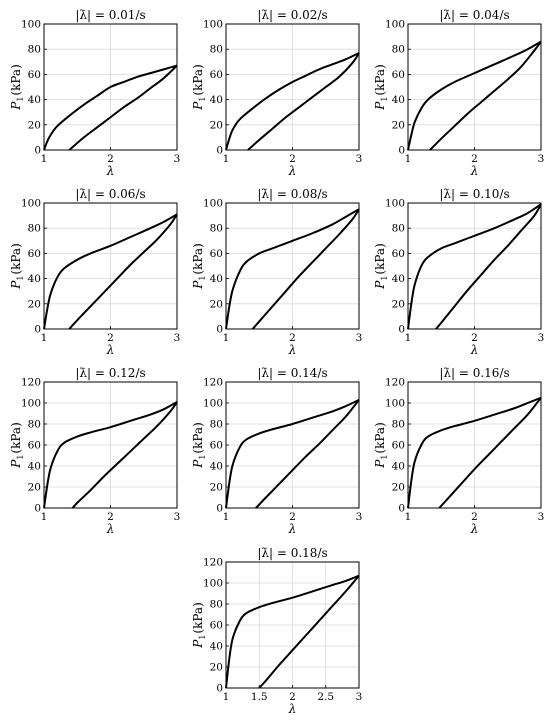 The image size is (550, 723). What do you see at coordinates (259, 697) in the screenshot?
I see `x-tick-label: 1.5` at bounding box center [259, 697].